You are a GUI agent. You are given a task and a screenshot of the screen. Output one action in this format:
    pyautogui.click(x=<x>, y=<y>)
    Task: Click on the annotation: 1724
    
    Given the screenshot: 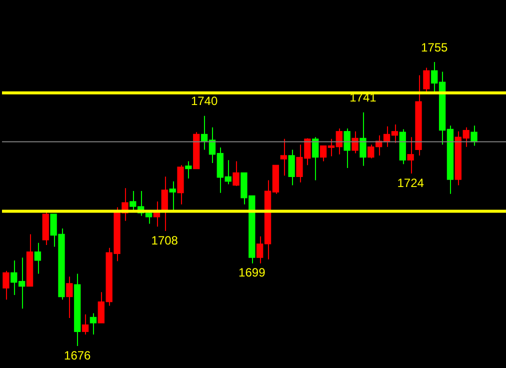 What is the action you would take?
    pyautogui.click(x=410, y=183)
    